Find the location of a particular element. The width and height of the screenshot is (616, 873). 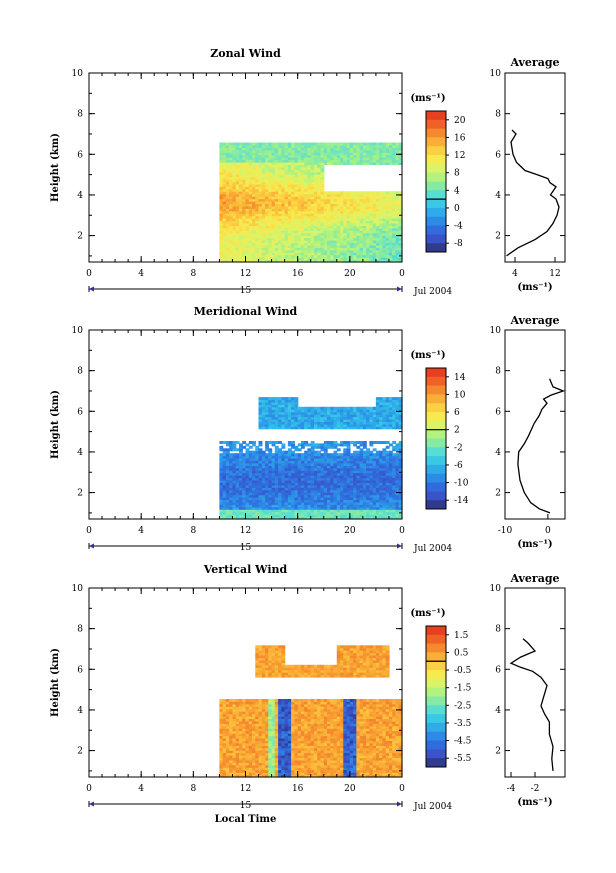

colorbar is located at coordinates (436, 439).